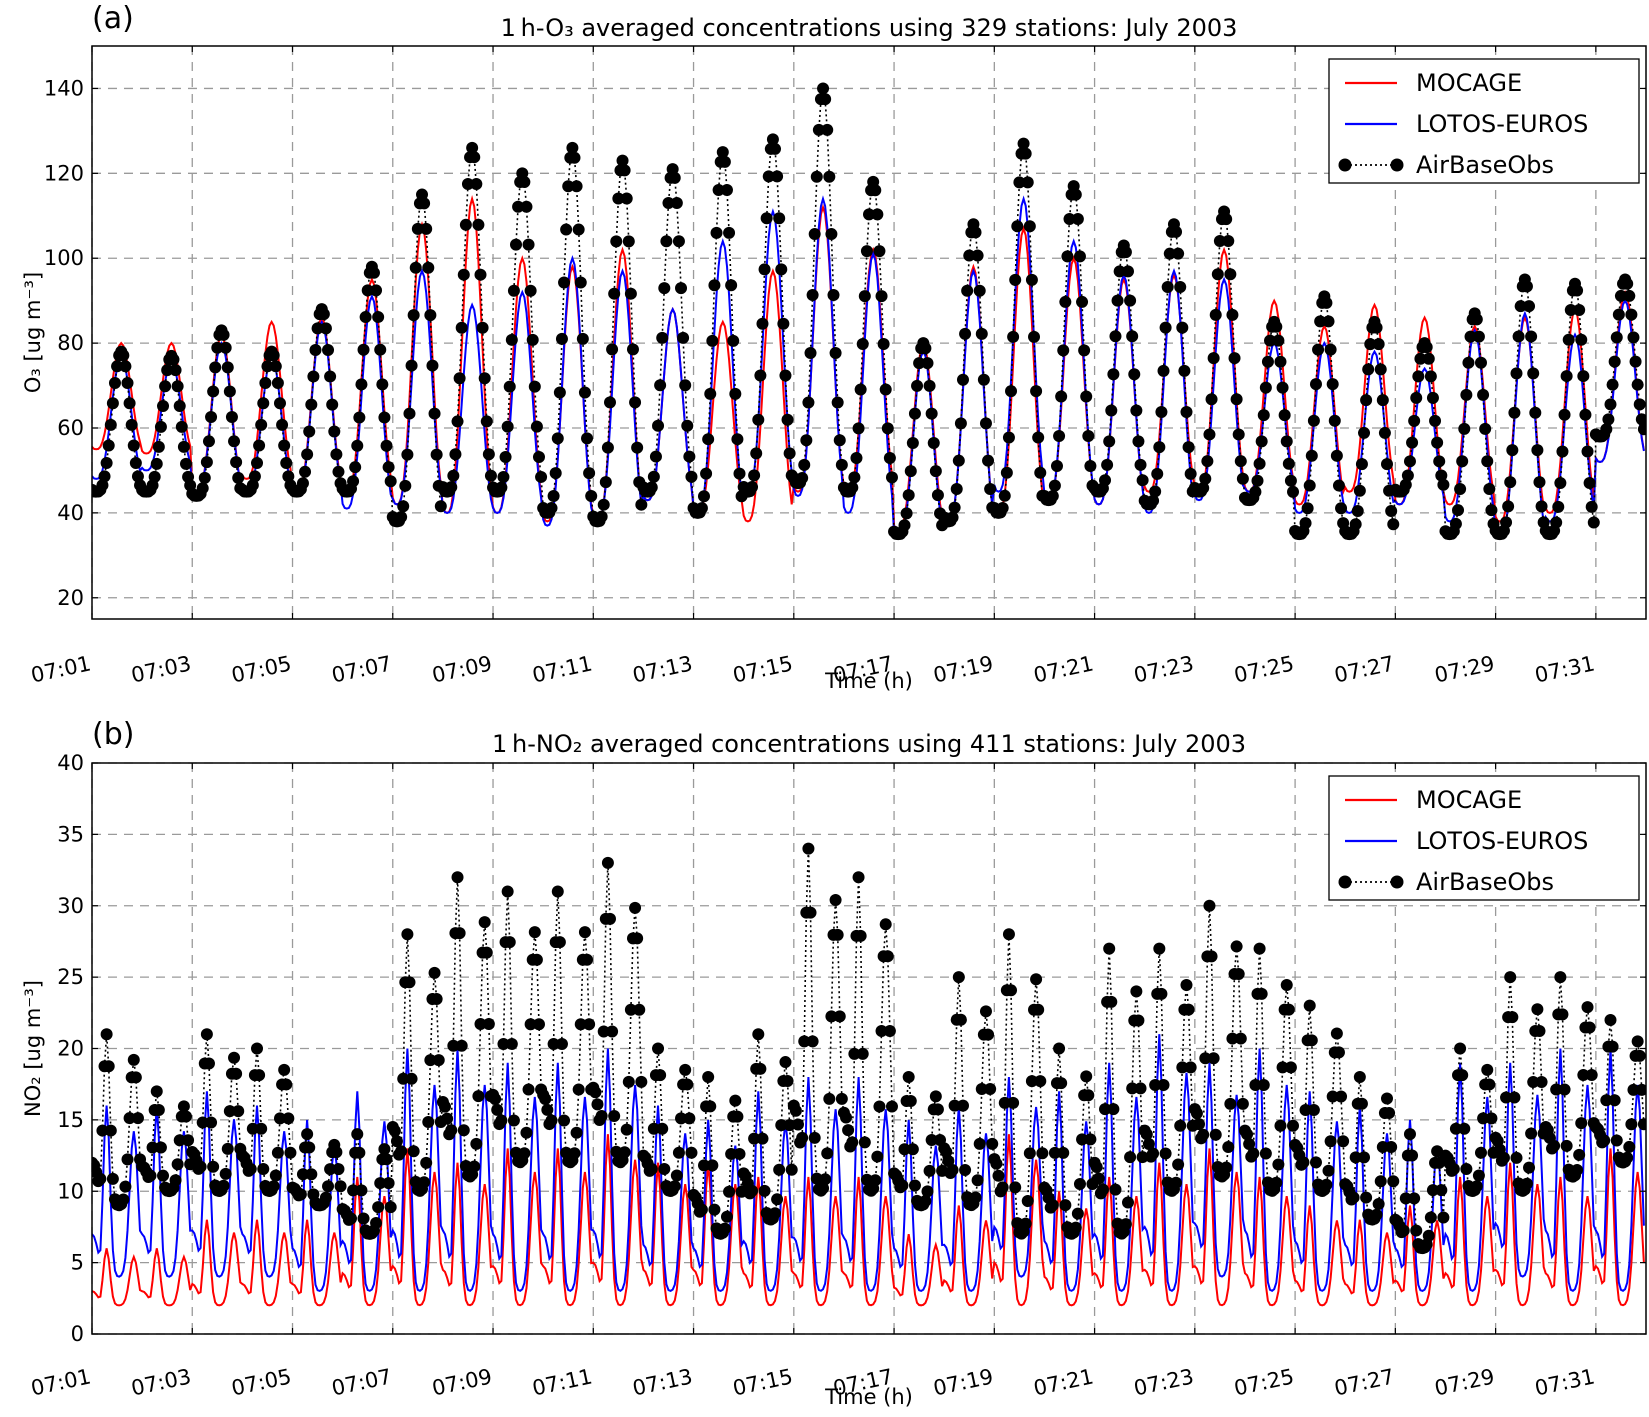 The width and height of the screenshot is (1649, 1417). What do you see at coordinates (868, 1397) in the screenshot?
I see `x-axis-label: Time (h)` at bounding box center [868, 1397].